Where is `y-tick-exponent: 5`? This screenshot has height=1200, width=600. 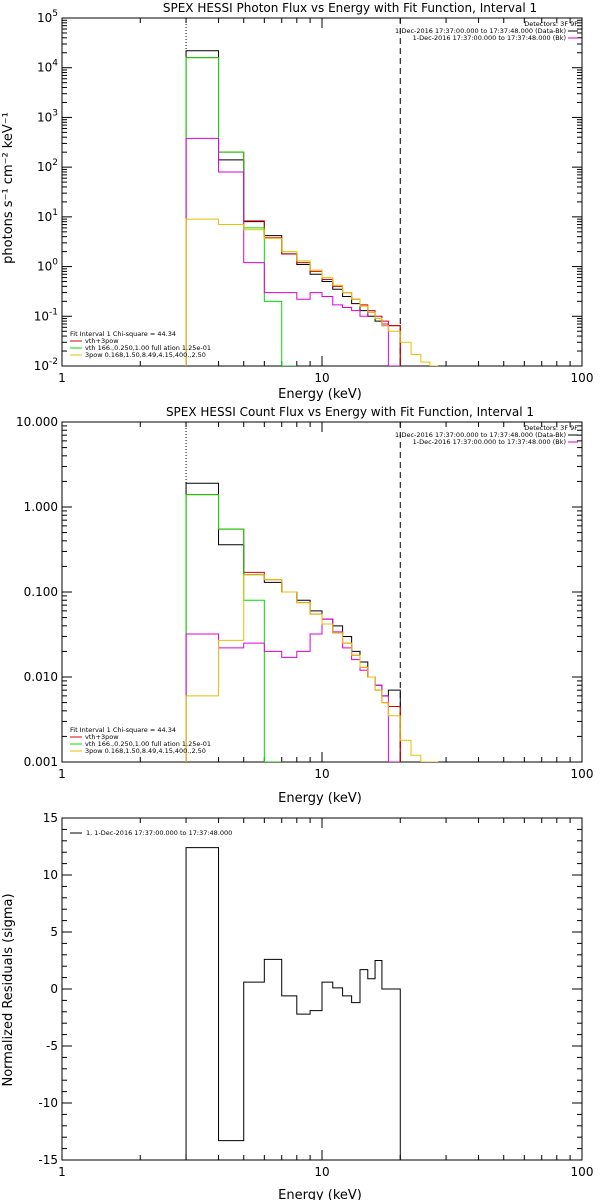 y-tick-exponent: 5 is located at coordinates (55, 14).